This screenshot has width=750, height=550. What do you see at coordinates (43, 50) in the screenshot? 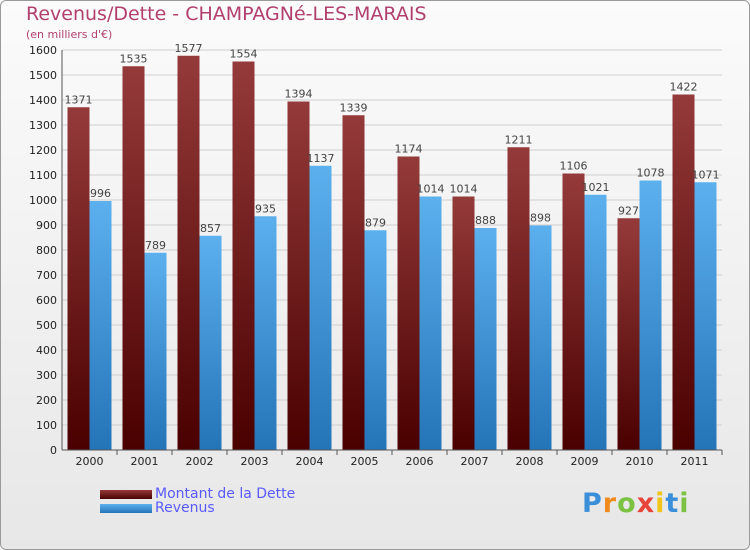
I see `y-tick-label-1600: 1600` at bounding box center [43, 50].